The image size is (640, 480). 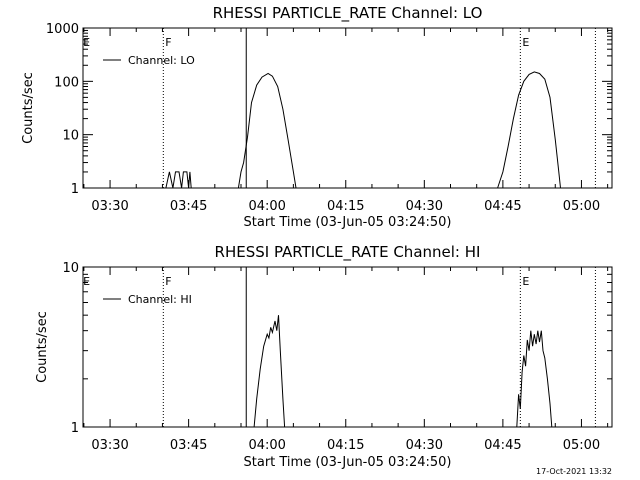 What do you see at coordinates (161, 60) in the screenshot?
I see `legend-label: Channel: LO` at bounding box center [161, 60].